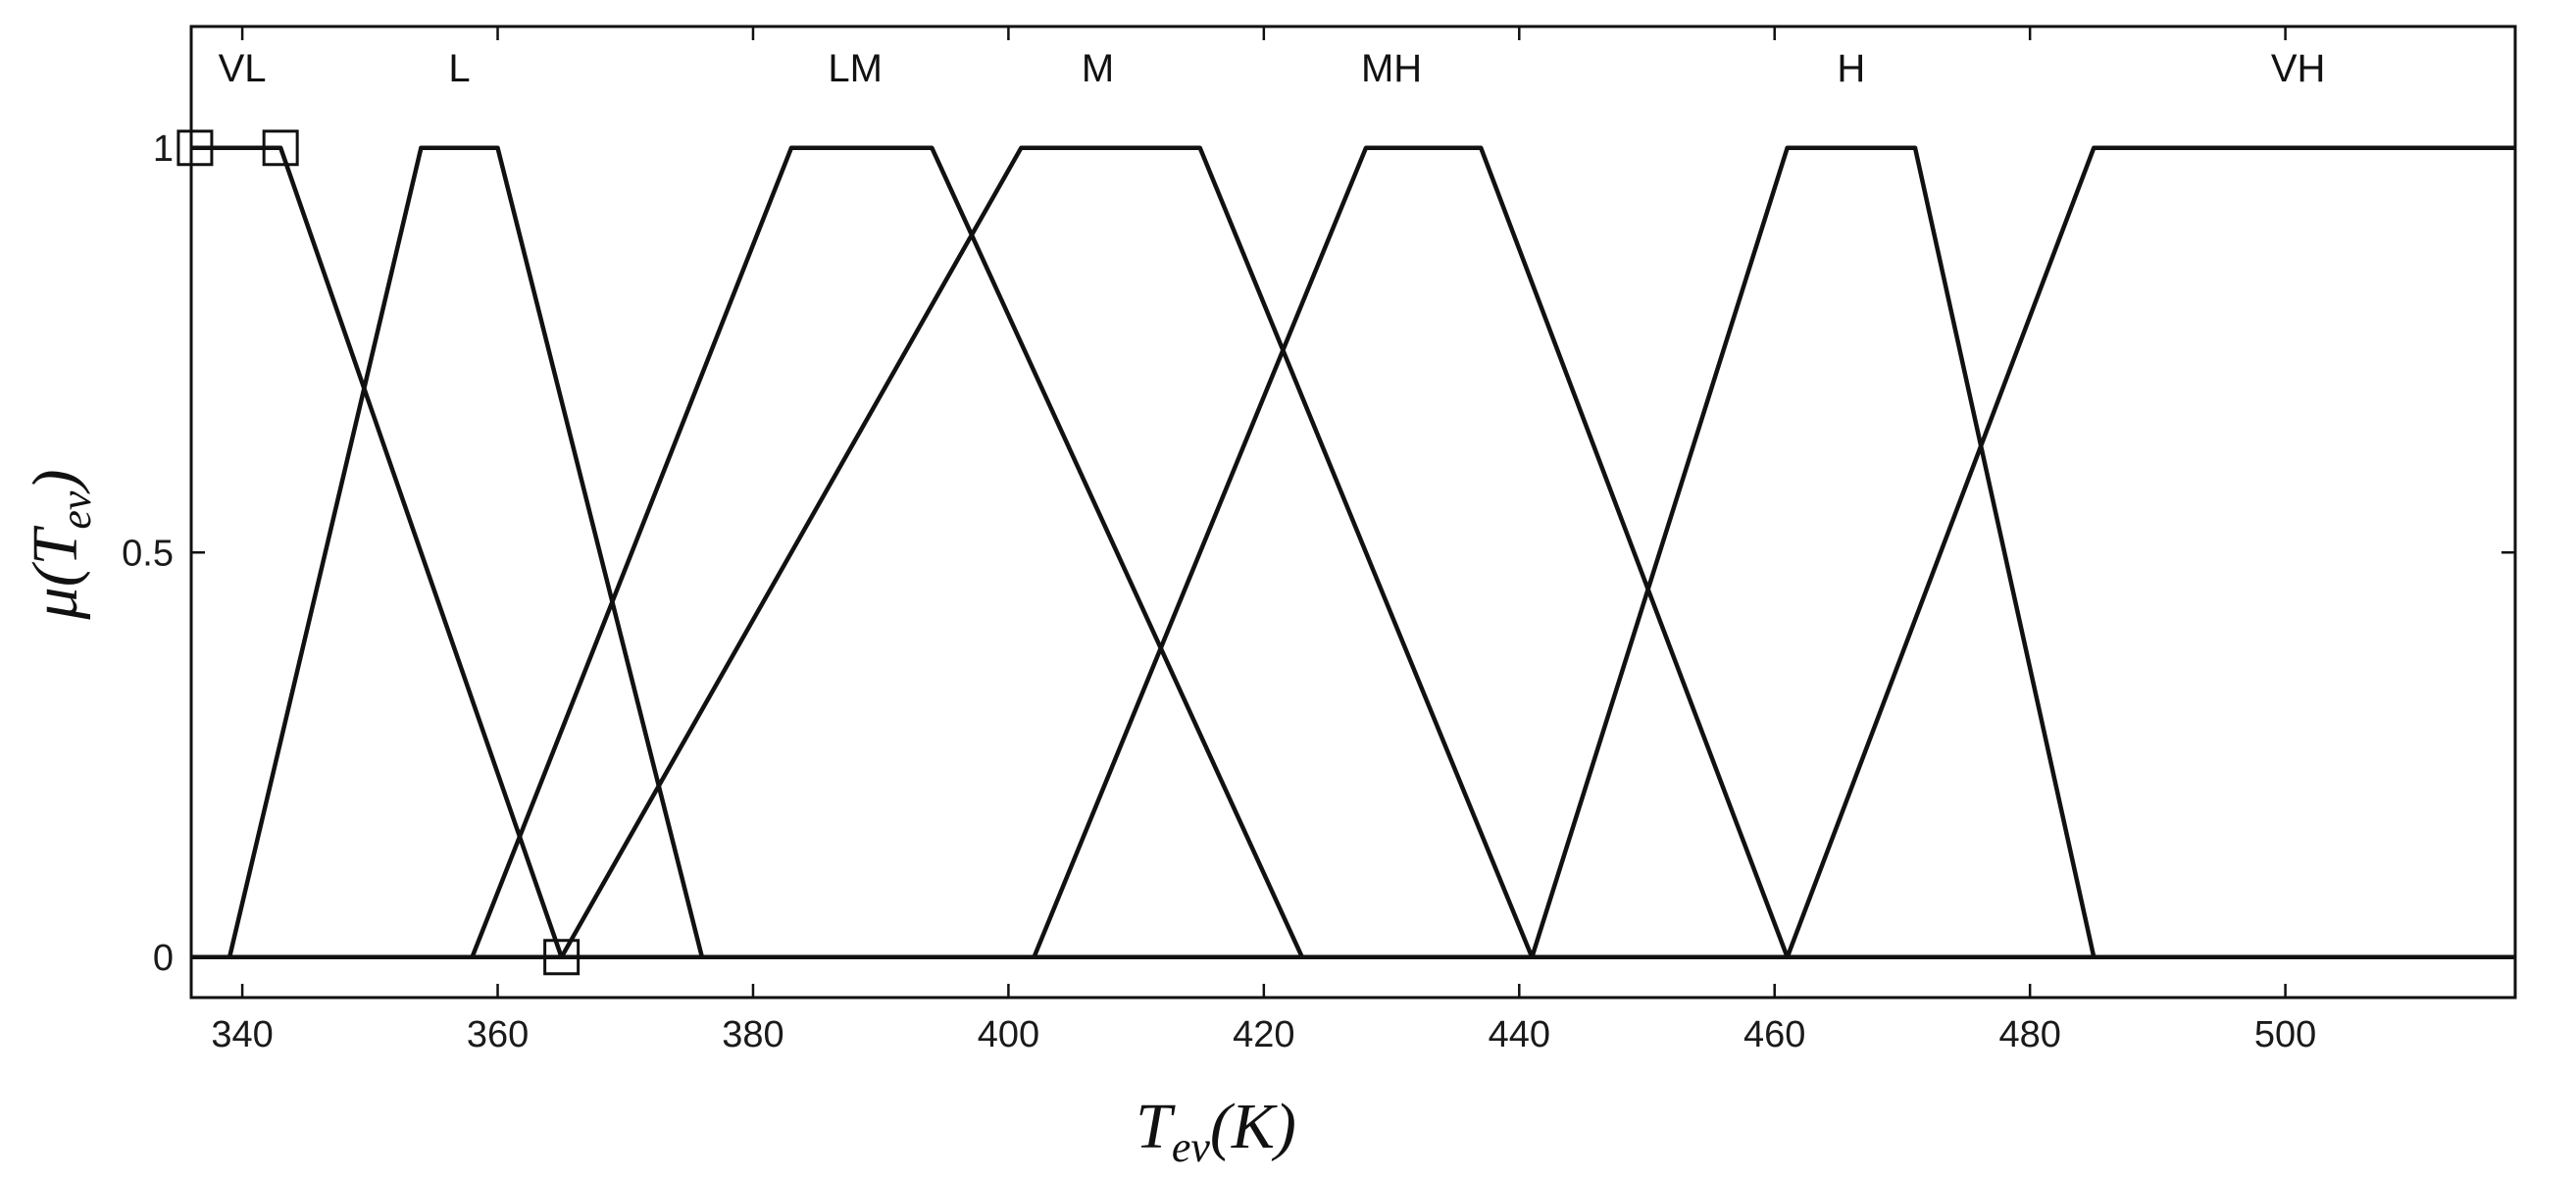 The width and height of the screenshot is (2576, 1180). Describe the element at coordinates (459, 69) in the screenshot. I see `series-label-l: L` at that location.